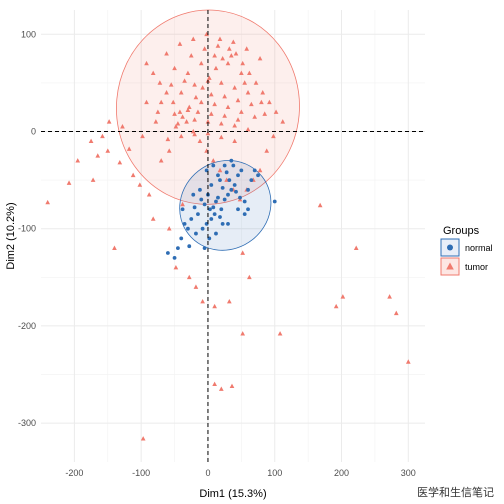 Image resolution: width=504 pixels, height=504 pixels. What do you see at coordinates (466, 250) in the screenshot?
I see `legend: Groups normal tumor` at bounding box center [466, 250].